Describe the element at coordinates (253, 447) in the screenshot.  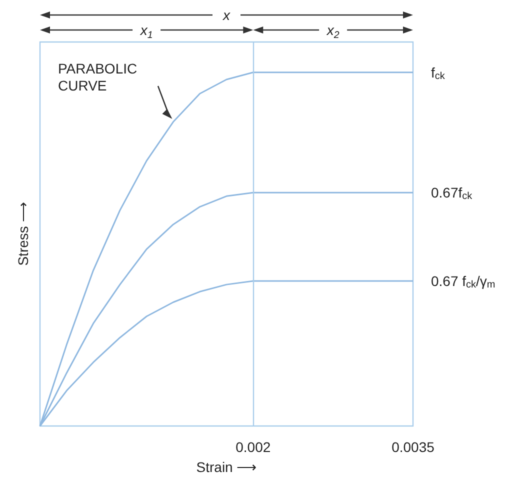
I see `x-tick-label: 0.002` at that location.